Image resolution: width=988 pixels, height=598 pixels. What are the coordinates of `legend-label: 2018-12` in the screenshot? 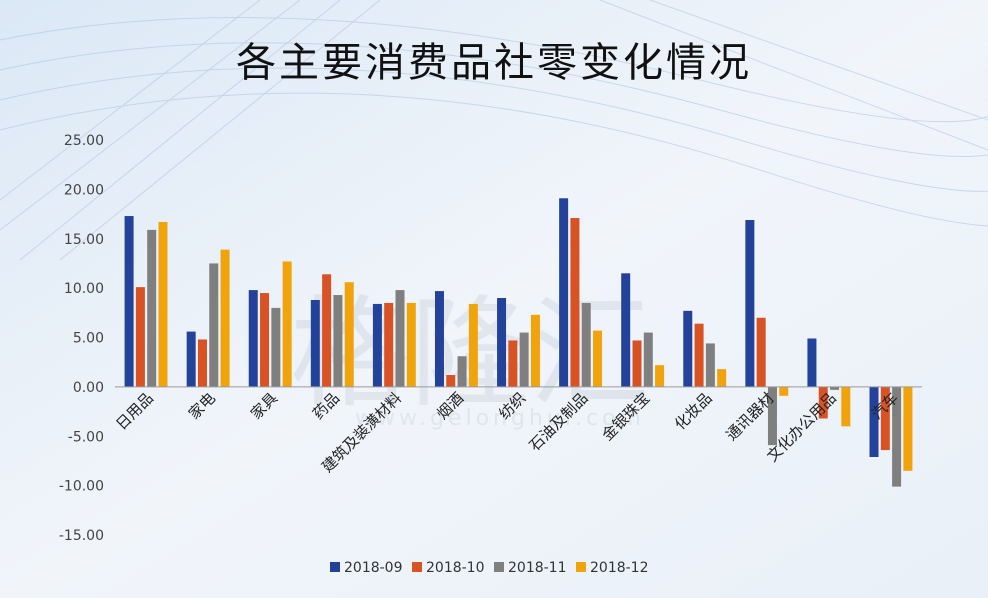 It's located at (619, 568).